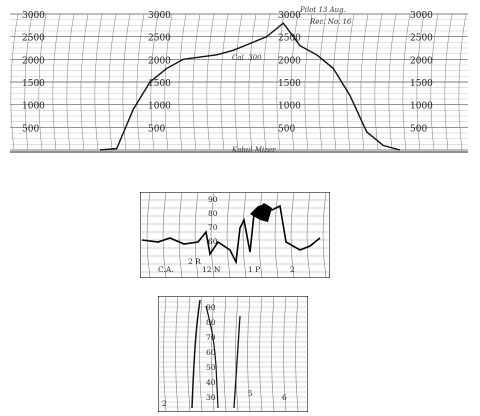 The height and width of the screenshot is (416, 480). I want to click on strip-bottom-scale-label: 60, so click(211, 352).